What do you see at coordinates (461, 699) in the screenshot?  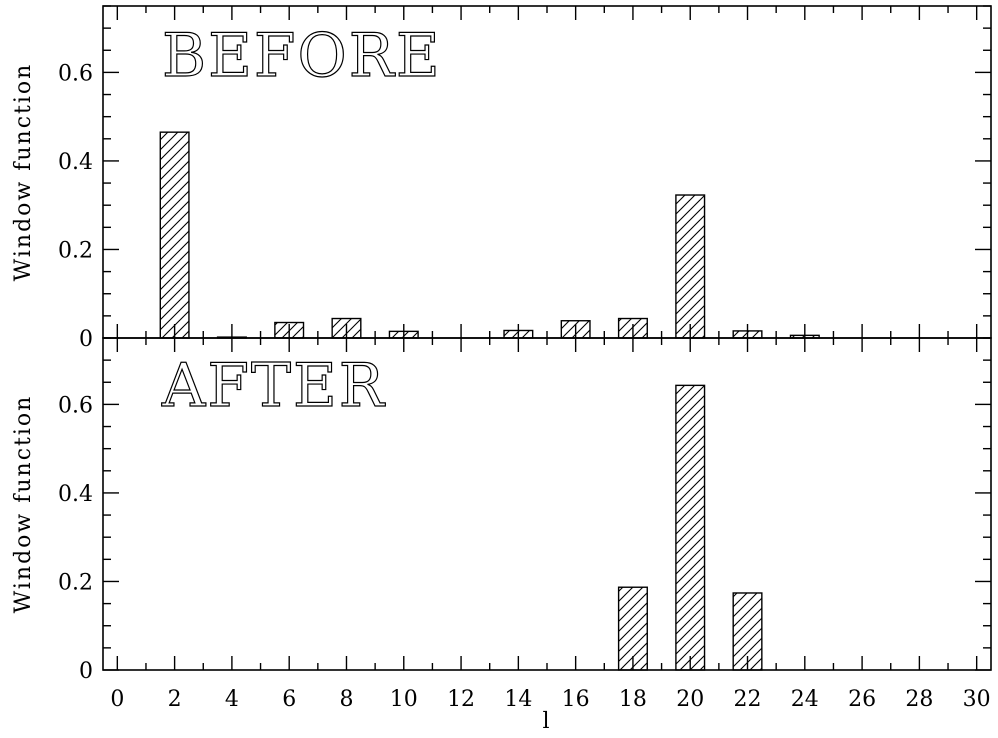 I see `x-tick-label: 12` at bounding box center [461, 699].